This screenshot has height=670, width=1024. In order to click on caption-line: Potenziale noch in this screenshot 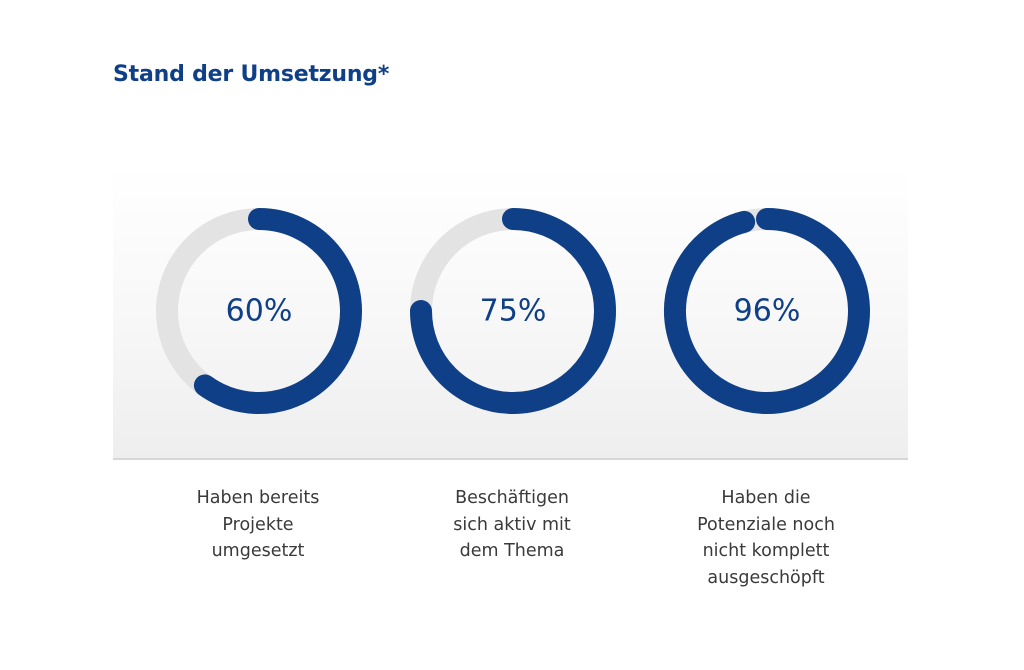, I will do `click(766, 524)`.